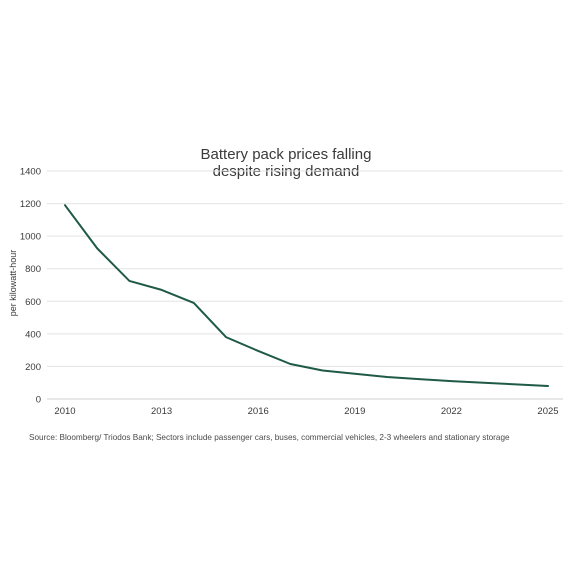  Describe the element at coordinates (13, 283) in the screenshot. I see `y-axis-title: per kilowatt-hour` at that location.